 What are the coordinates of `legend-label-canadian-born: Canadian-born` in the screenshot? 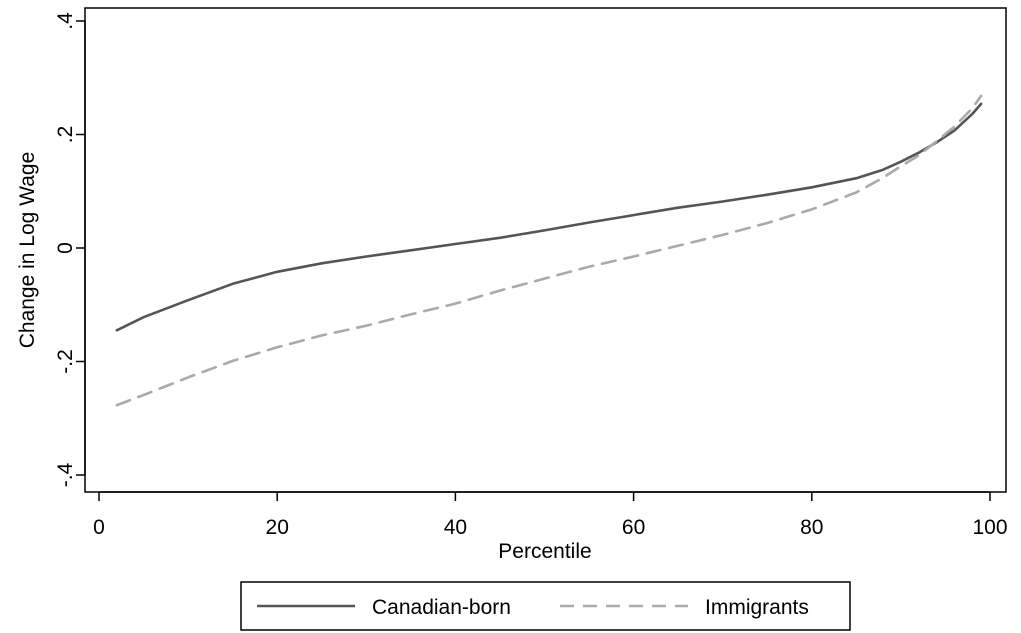 It's located at (441, 607).